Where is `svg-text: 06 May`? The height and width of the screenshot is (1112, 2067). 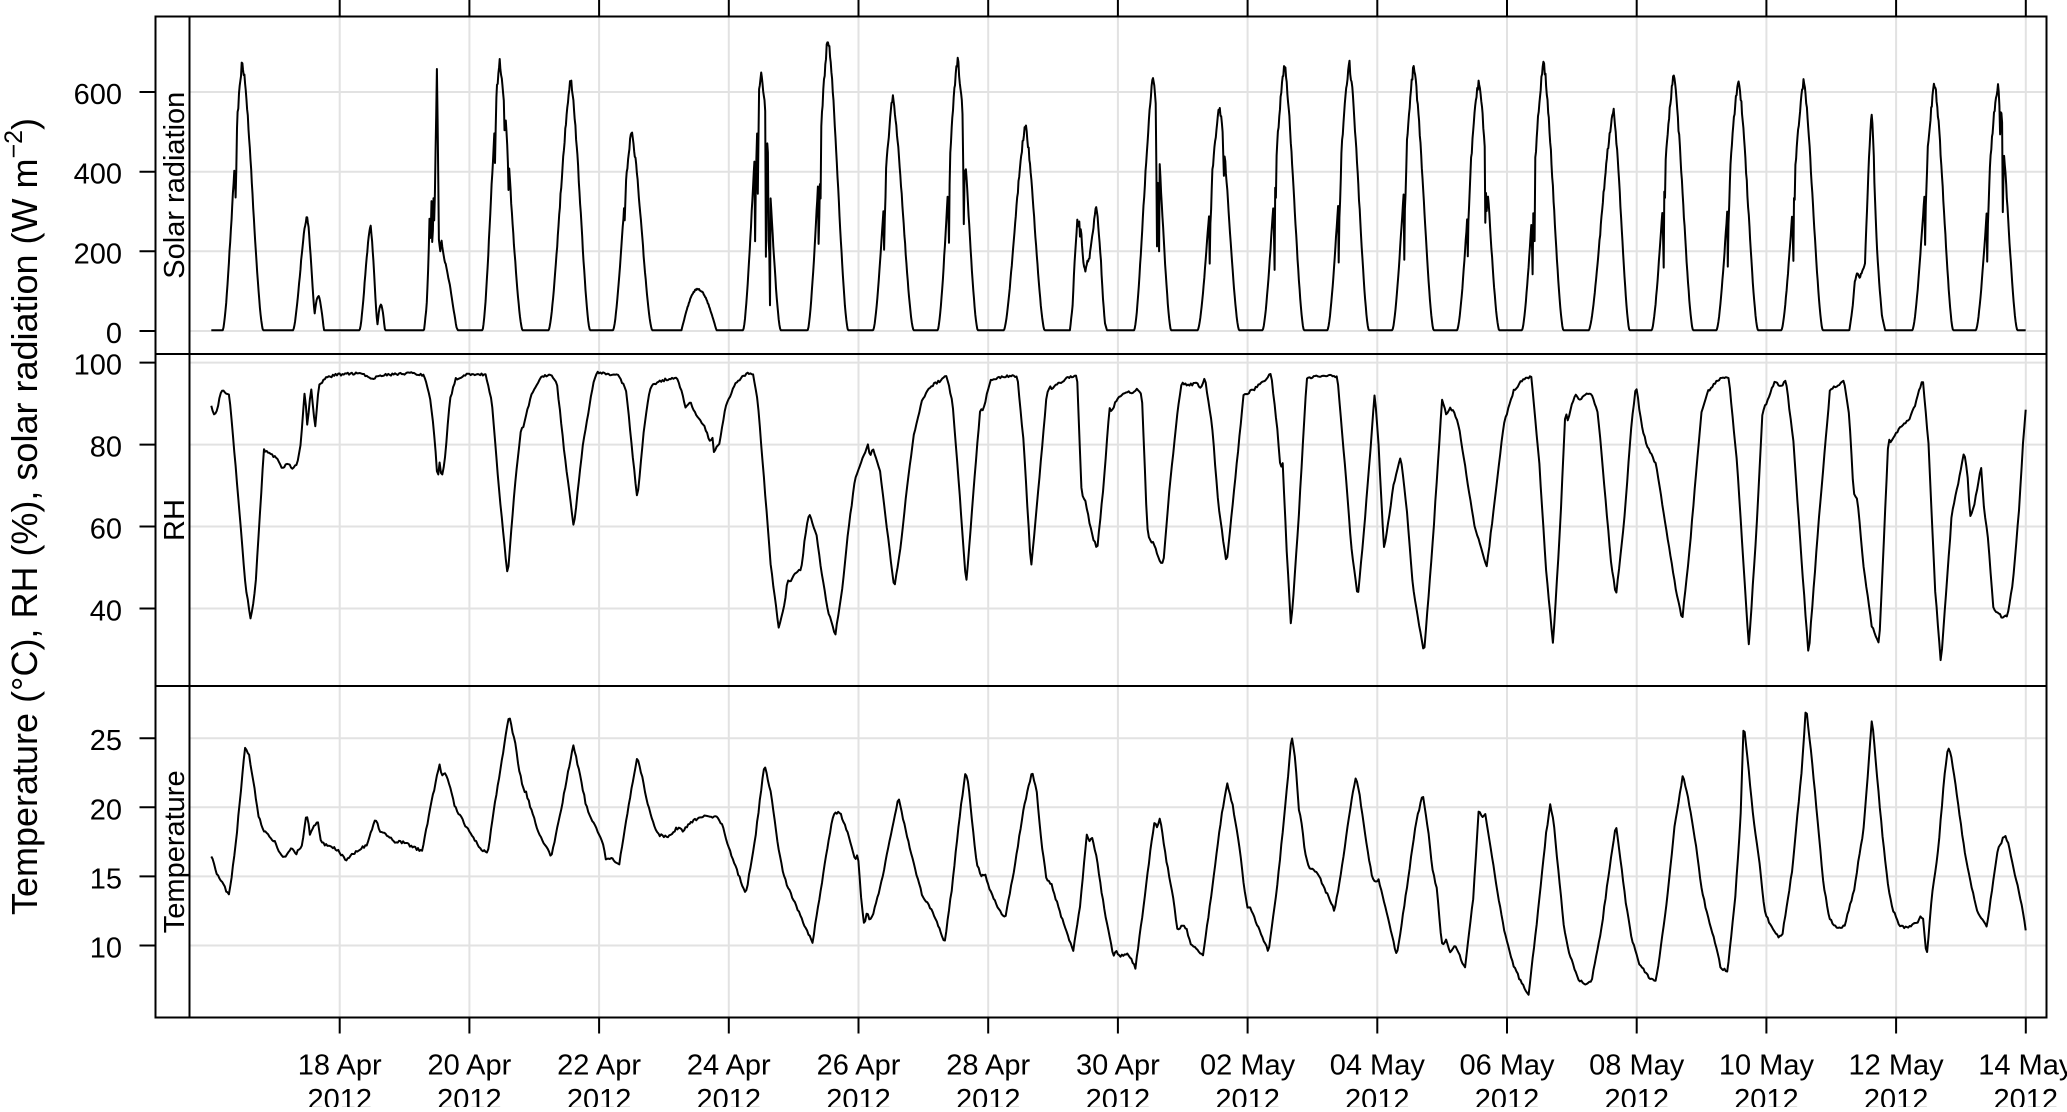
svg-text: 06 May is located at coordinates (1507, 1066).